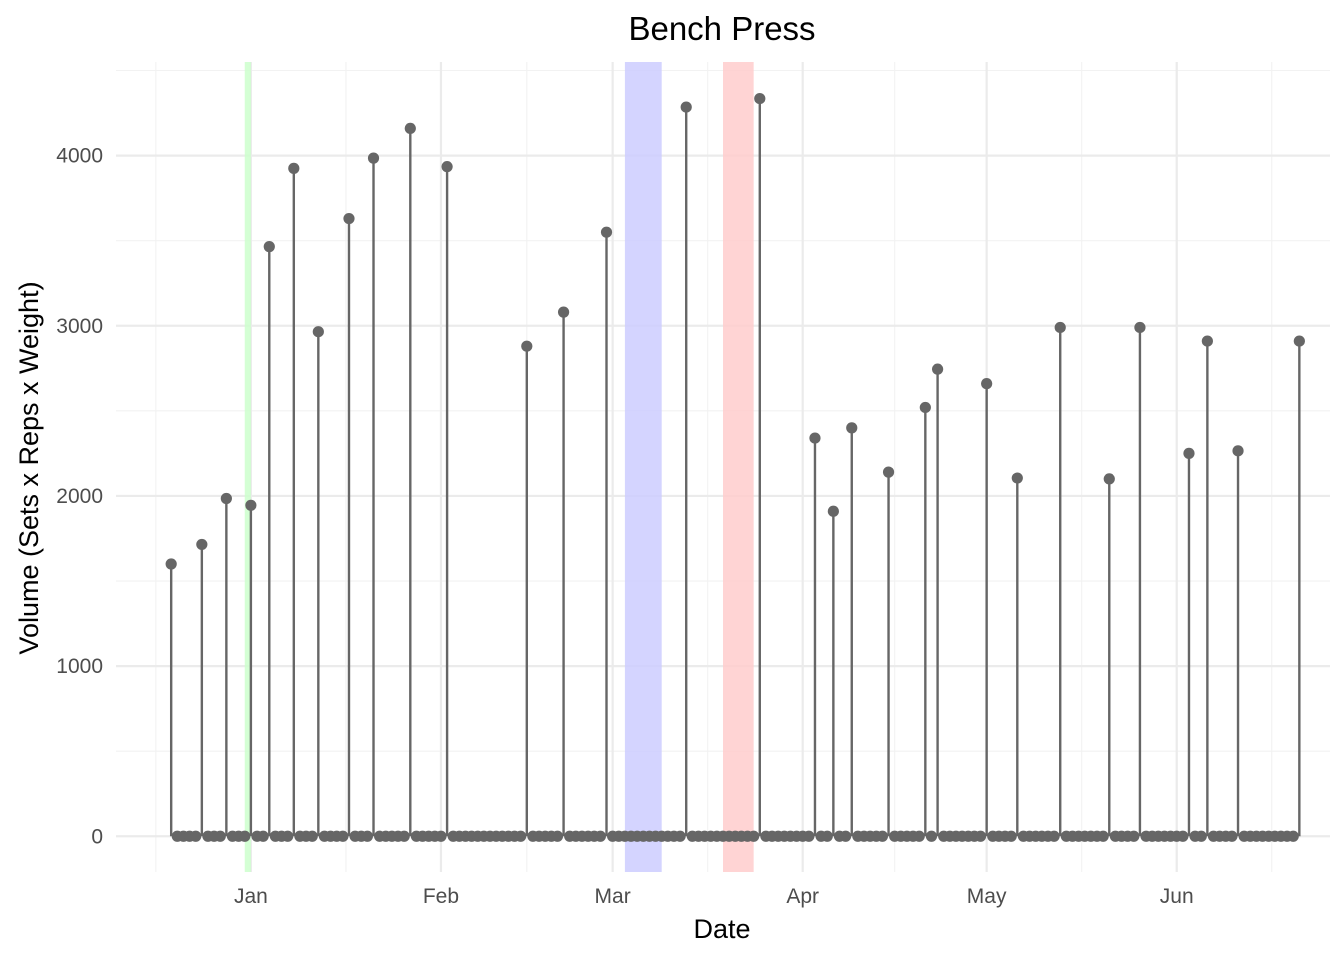 This screenshot has height=960, width=1344. I want to click on y-tick-label: 0, so click(97, 836).